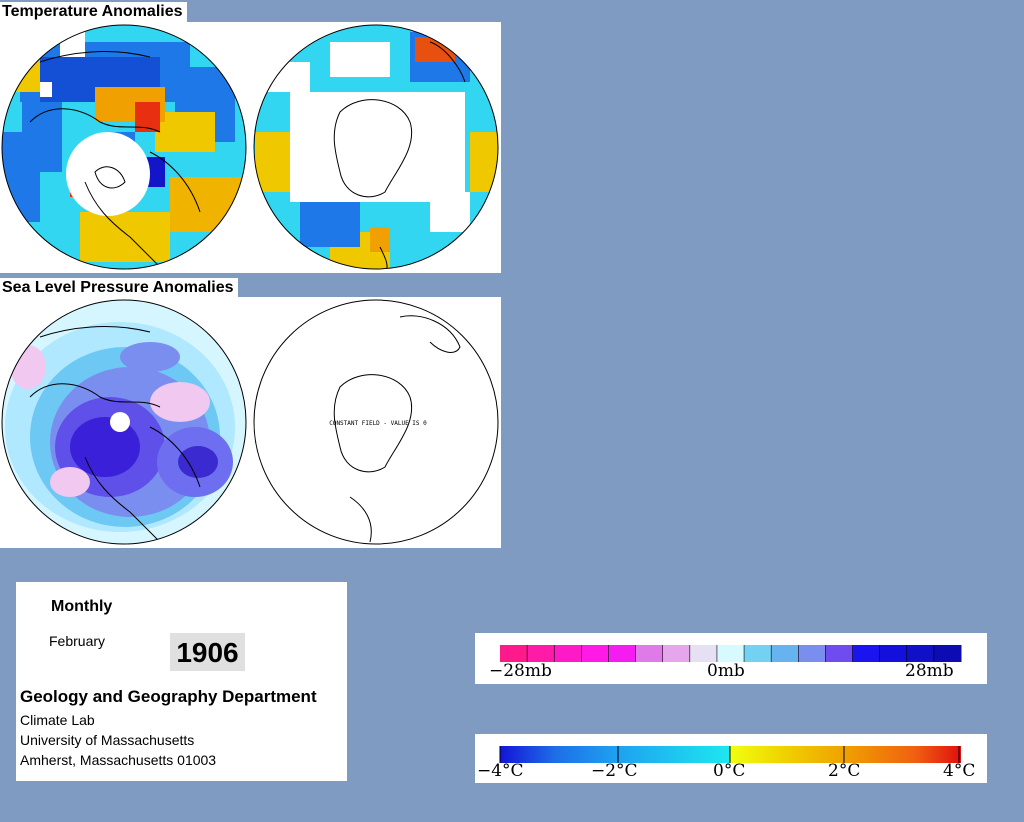 The width and height of the screenshot is (1024, 822). Describe the element at coordinates (520, 671) in the screenshot. I see `pressure-label-min: −28mb` at that location.